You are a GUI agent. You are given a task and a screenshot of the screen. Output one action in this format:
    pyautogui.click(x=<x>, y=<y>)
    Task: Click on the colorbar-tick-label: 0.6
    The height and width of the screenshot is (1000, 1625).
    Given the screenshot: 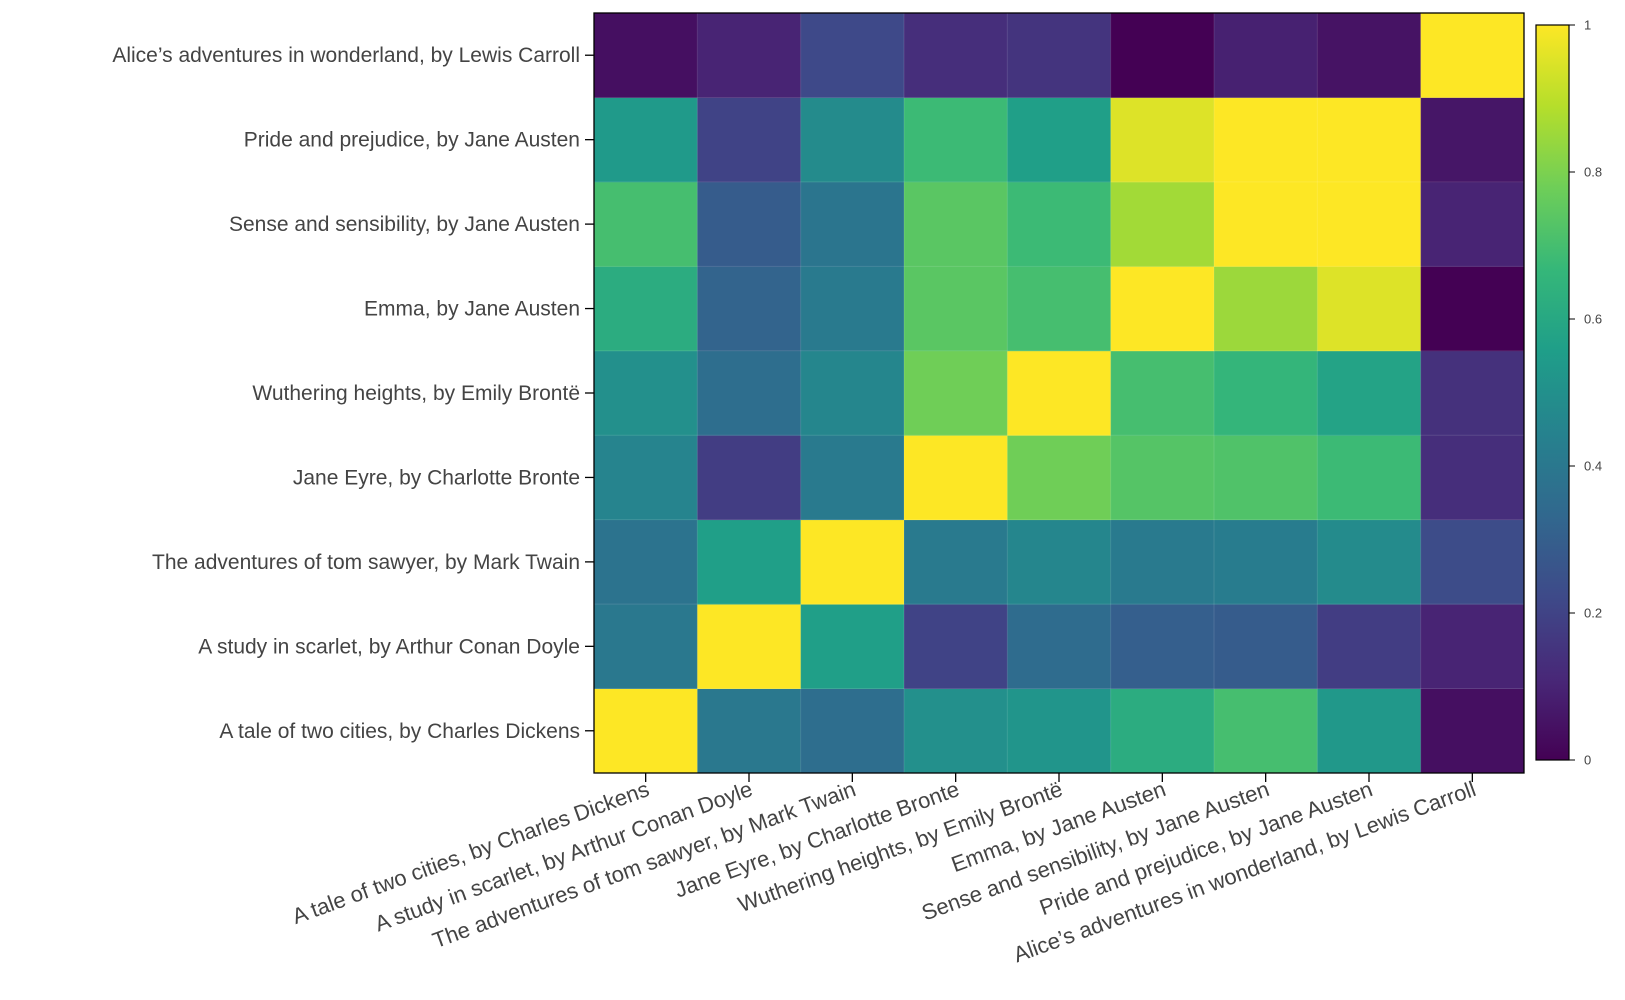 What is the action you would take?
    pyautogui.click(x=1593, y=319)
    